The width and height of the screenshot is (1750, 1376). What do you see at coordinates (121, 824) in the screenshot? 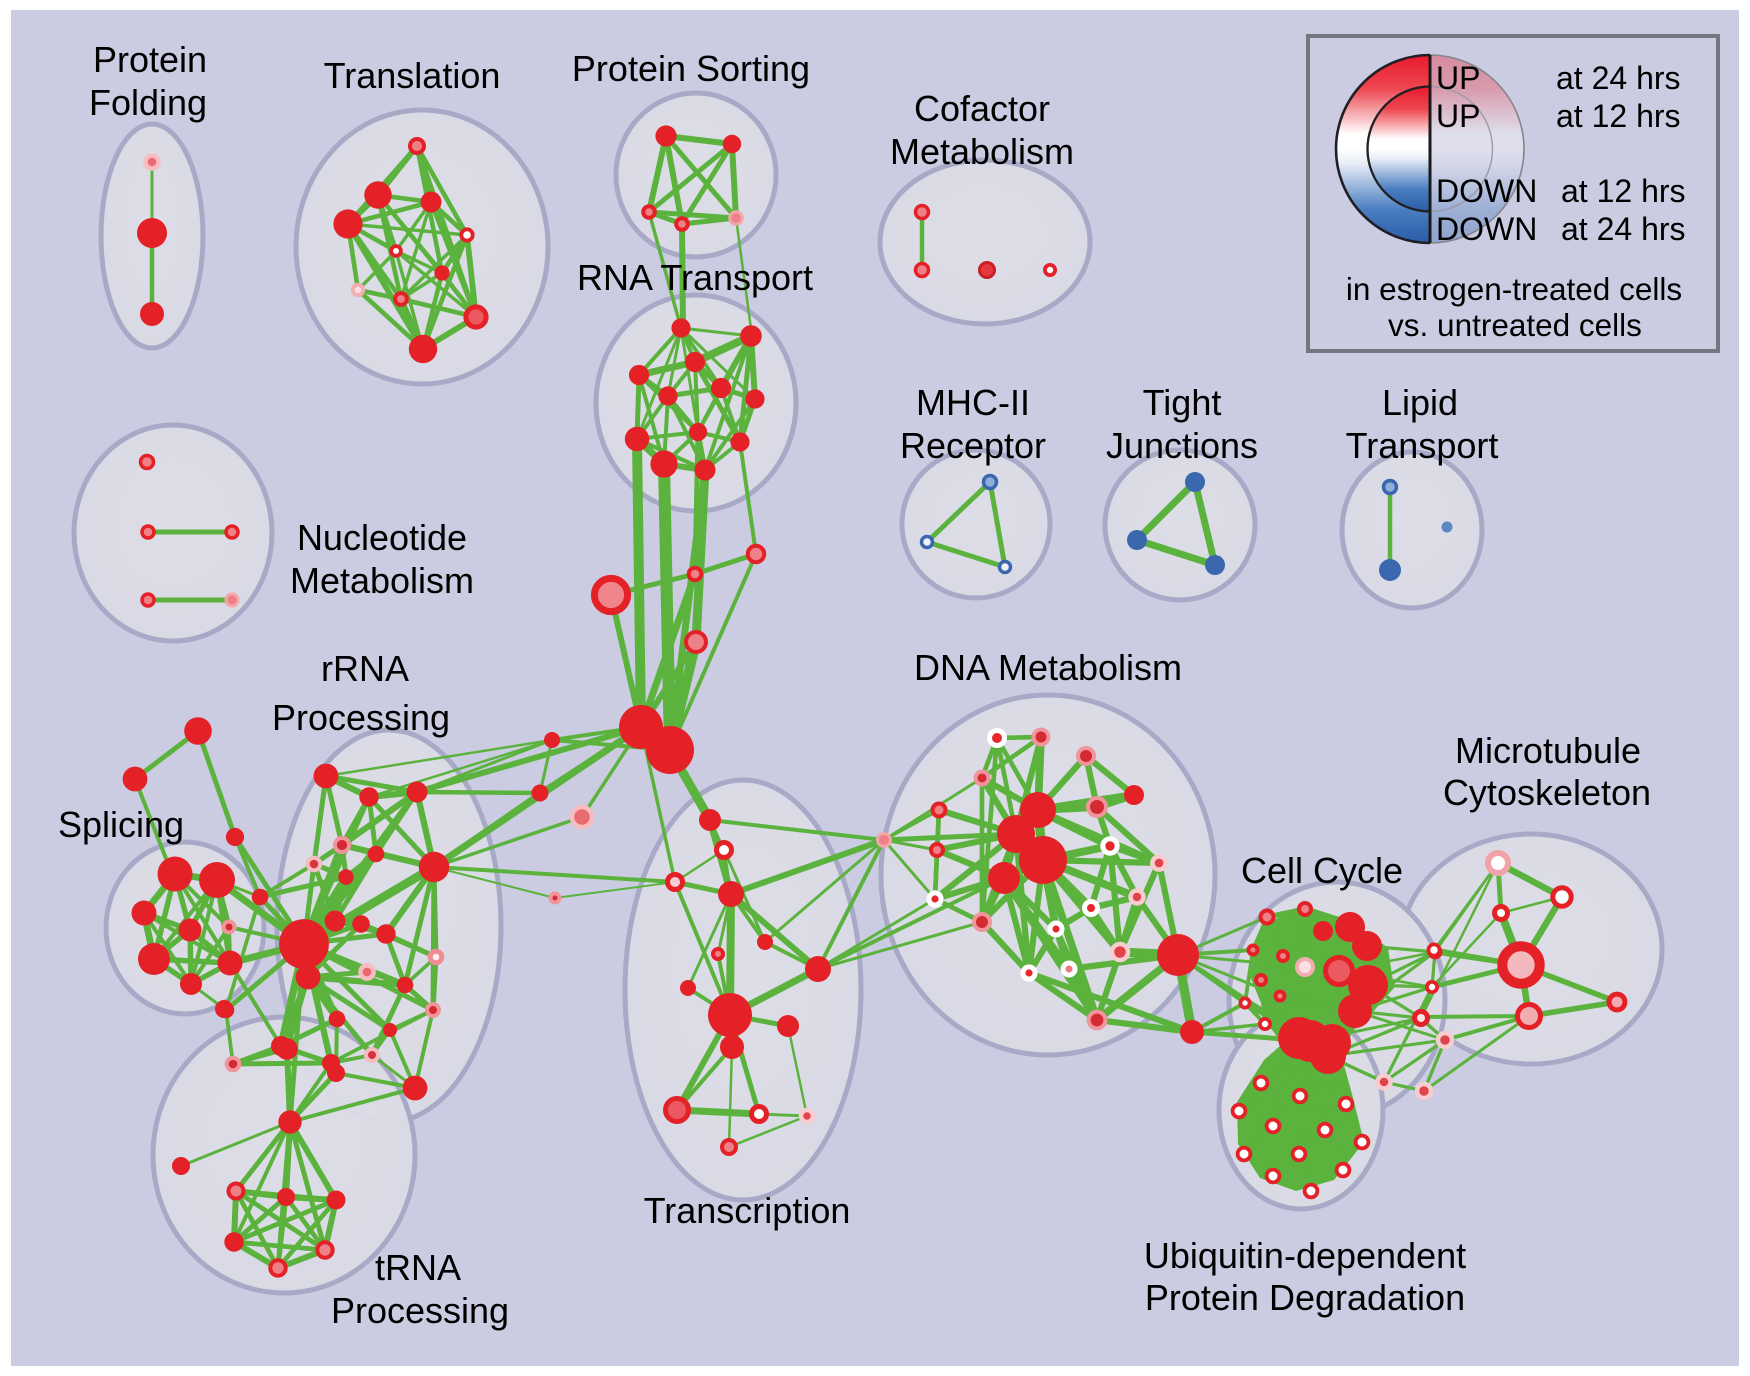
I see `svg-text: Splicing` at bounding box center [121, 824].